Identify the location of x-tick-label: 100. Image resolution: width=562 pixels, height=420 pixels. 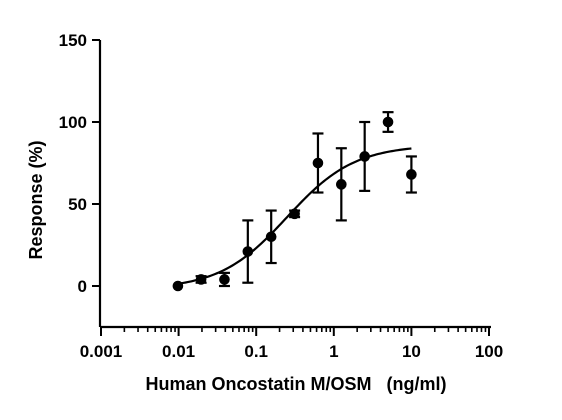
(489, 351).